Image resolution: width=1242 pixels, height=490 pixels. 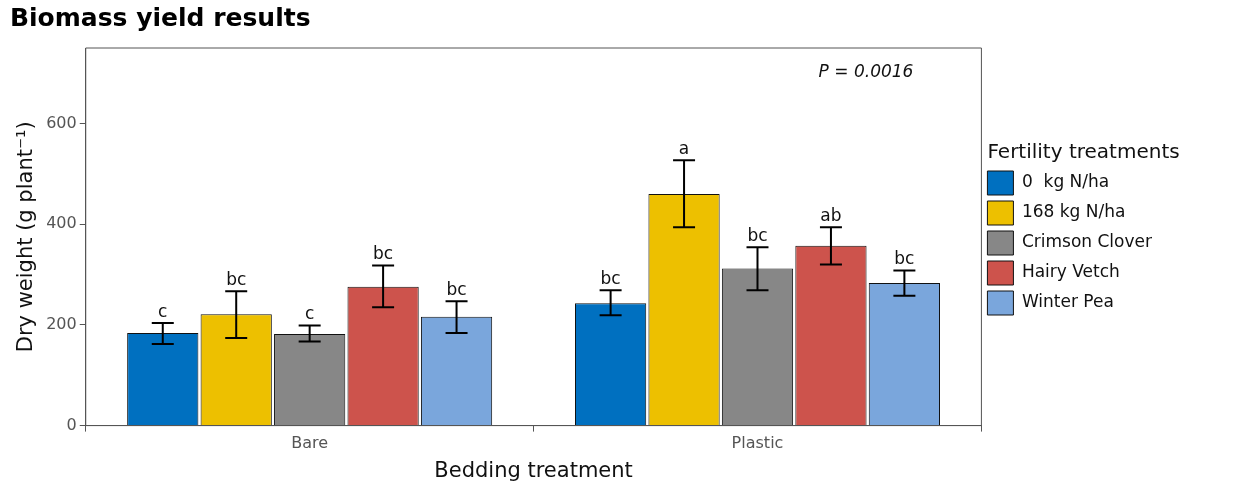 I want to click on legend-title: Fertility treatments, so click(x=1083, y=151).